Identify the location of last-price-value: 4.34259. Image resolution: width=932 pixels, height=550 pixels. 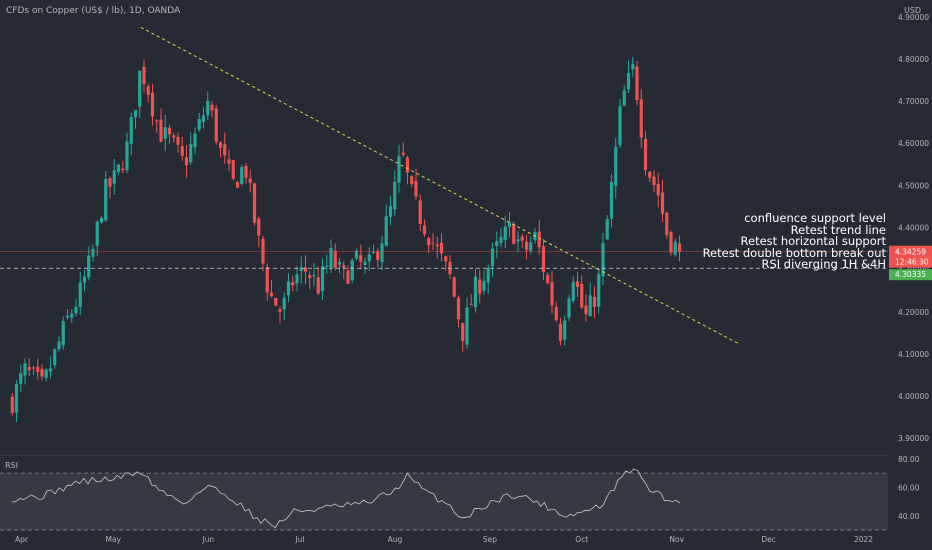
(910, 252).